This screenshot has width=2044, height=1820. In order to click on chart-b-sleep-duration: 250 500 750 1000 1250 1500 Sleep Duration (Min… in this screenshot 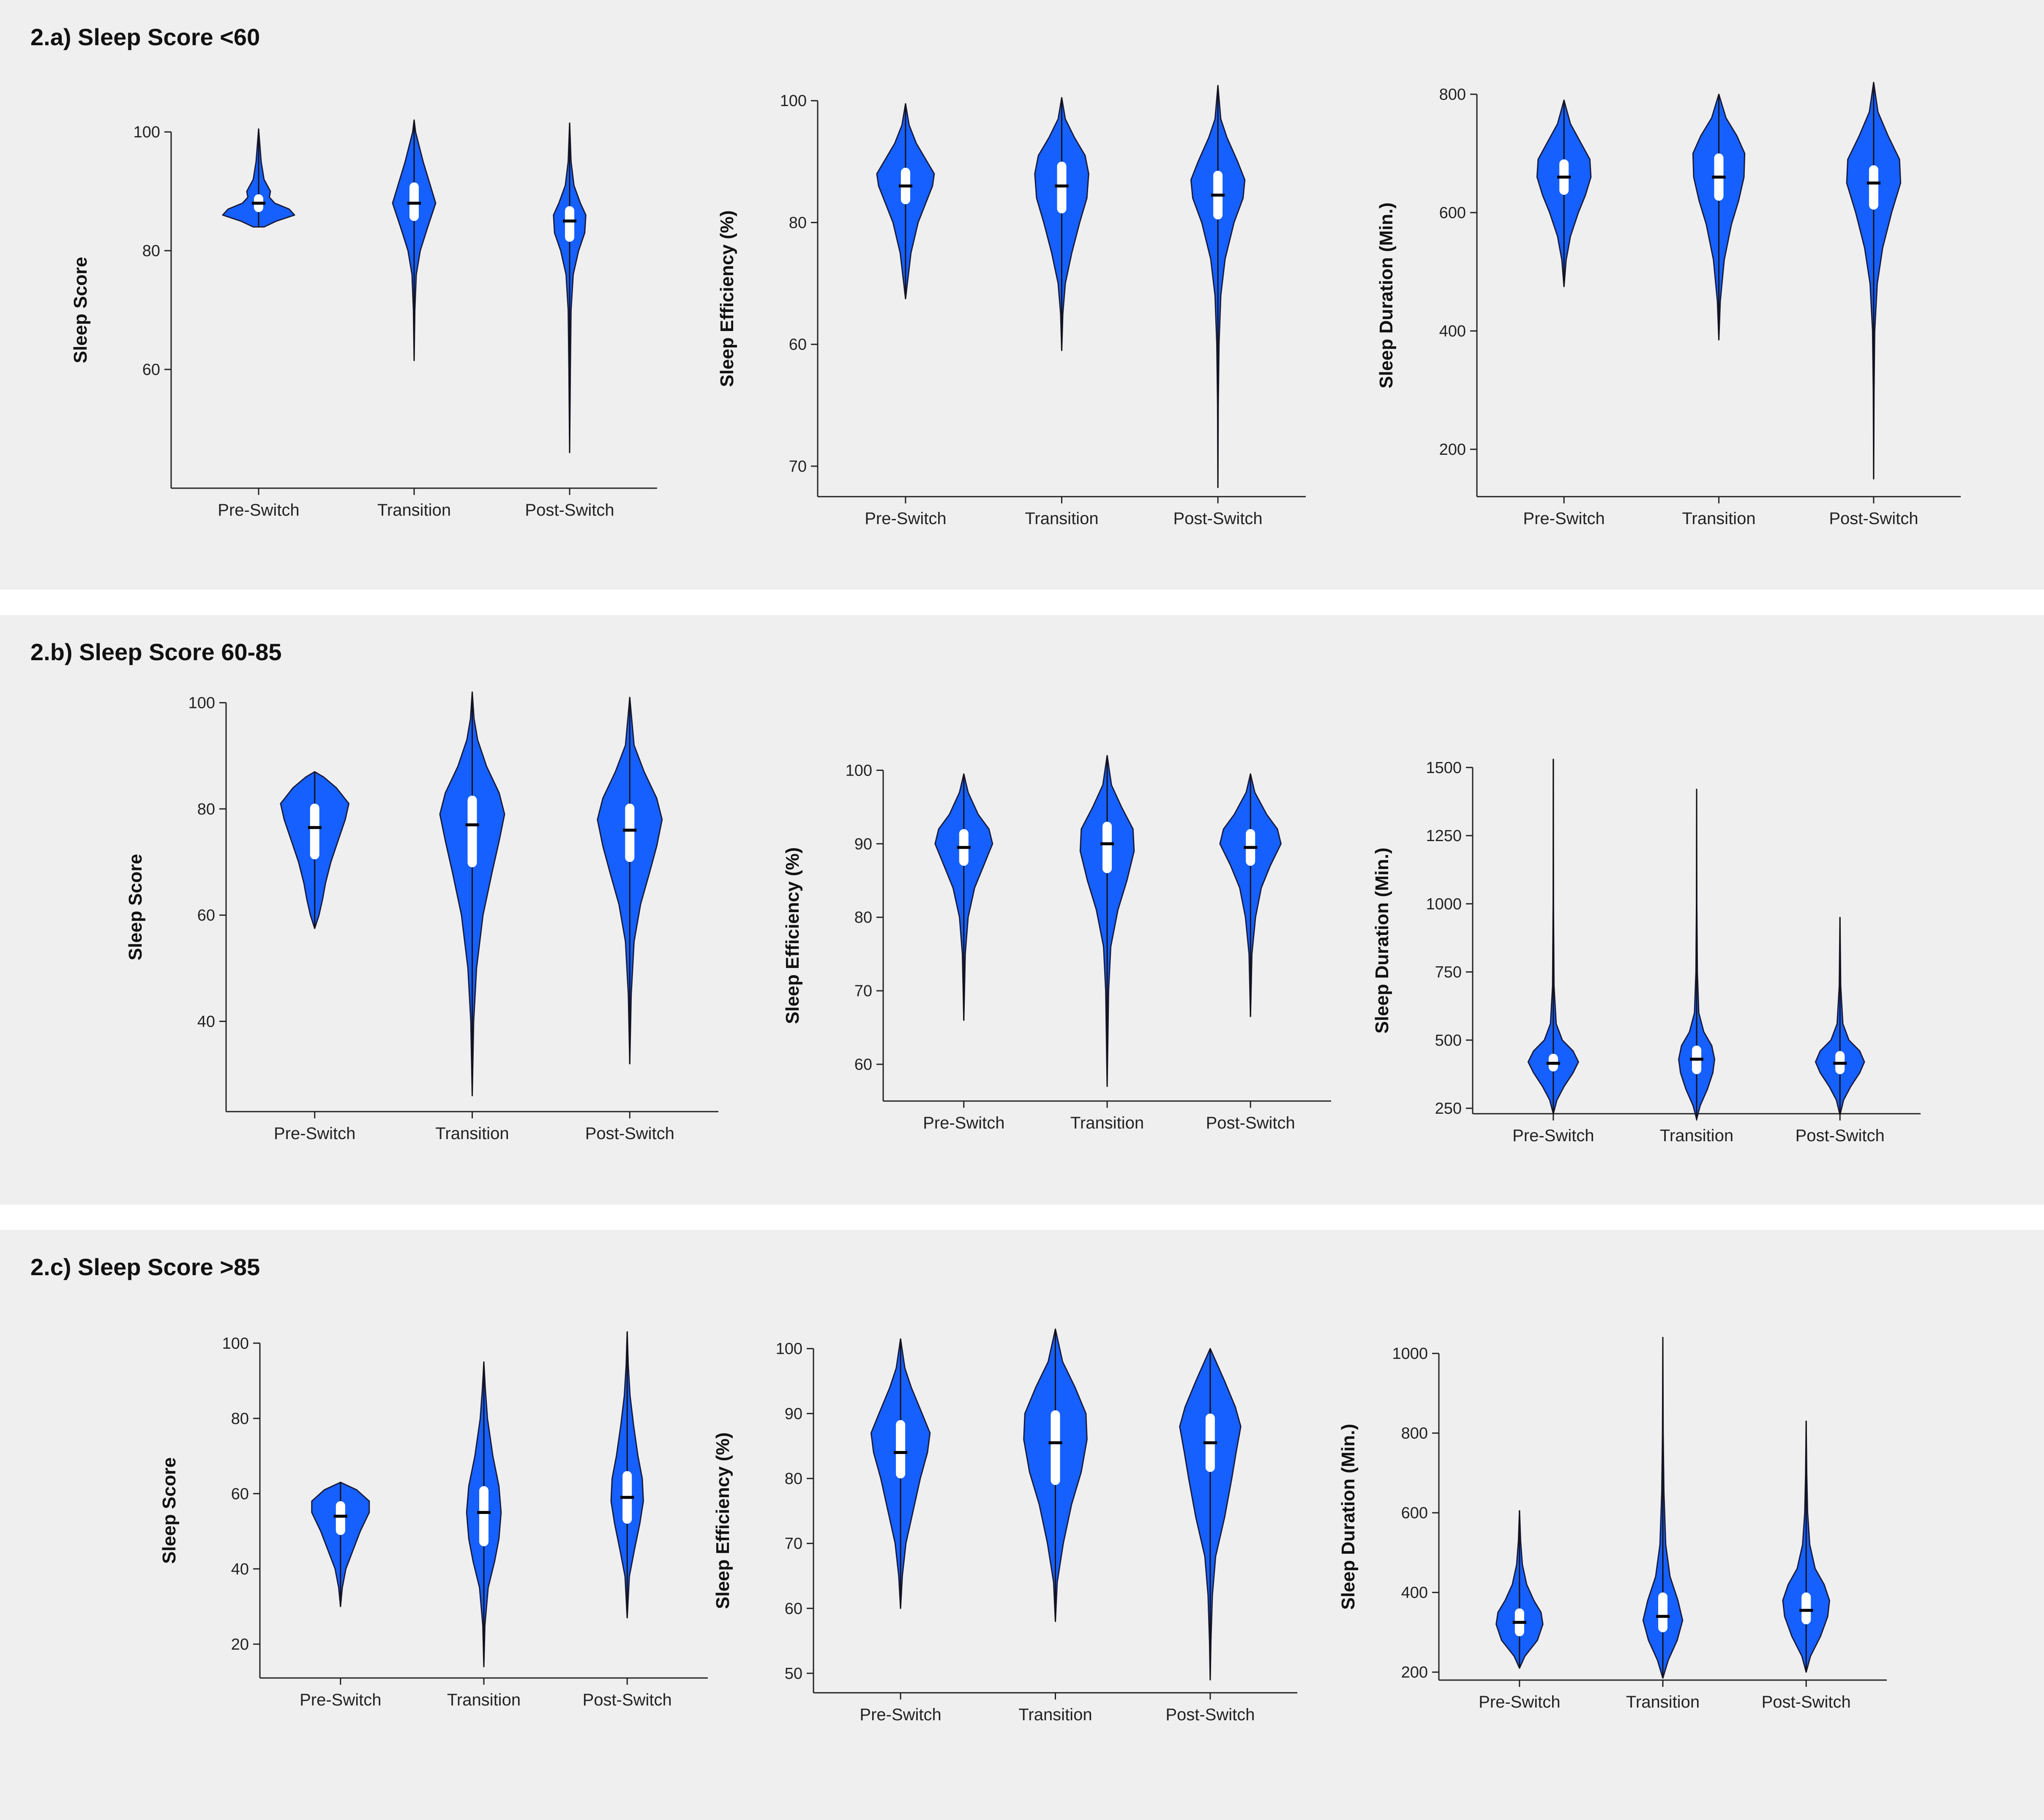, I will do `click(1646, 952)`.